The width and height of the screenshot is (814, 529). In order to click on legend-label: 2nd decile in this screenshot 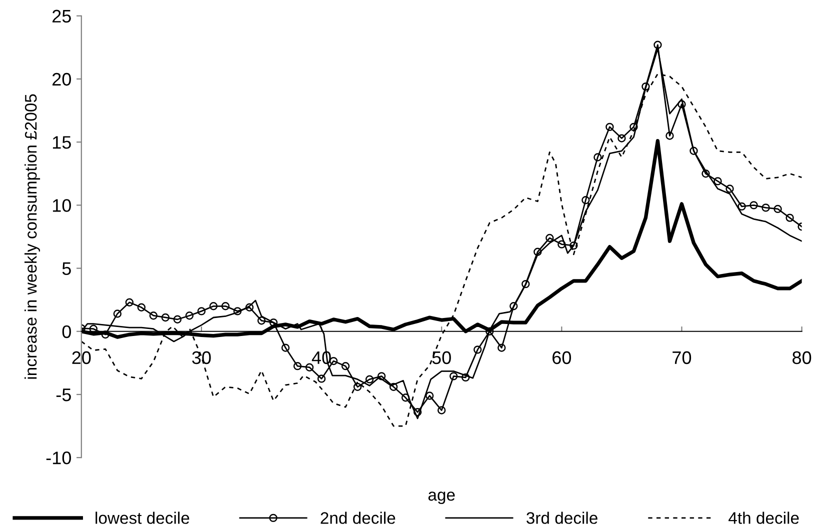, I will do `click(358, 518)`.